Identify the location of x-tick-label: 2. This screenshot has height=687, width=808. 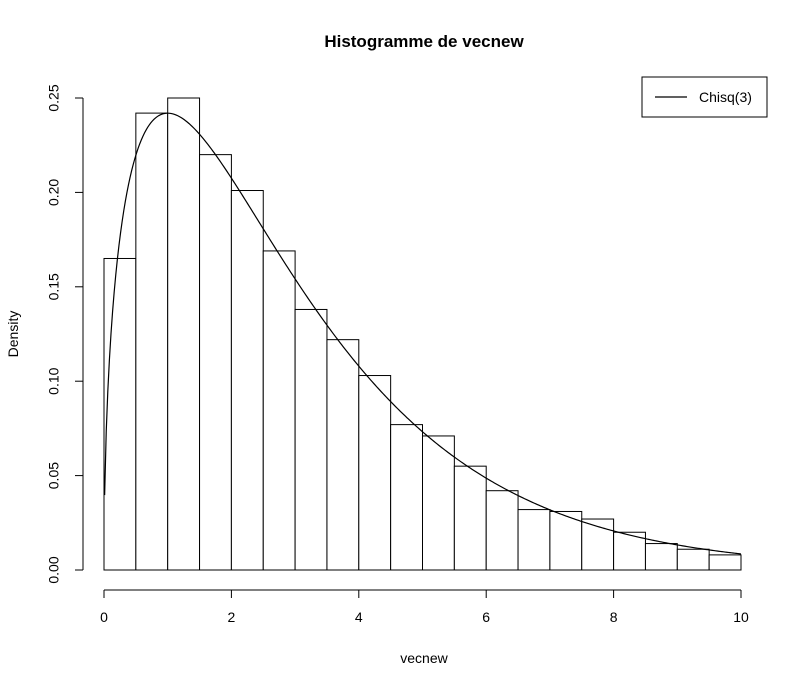
(232, 617).